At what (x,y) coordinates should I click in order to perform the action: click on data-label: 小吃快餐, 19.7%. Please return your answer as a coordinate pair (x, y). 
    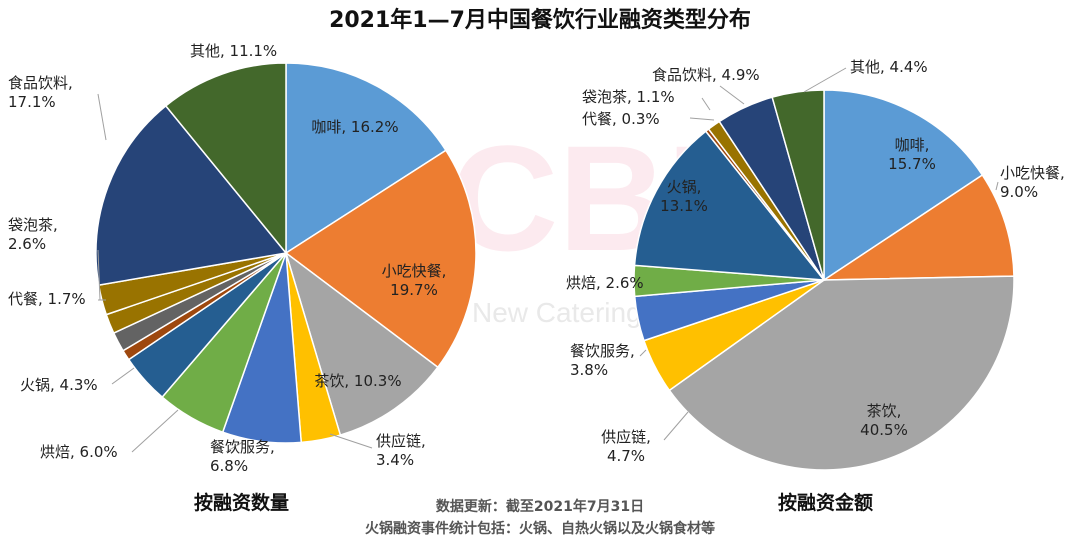
    Looking at the image, I should click on (414, 280).